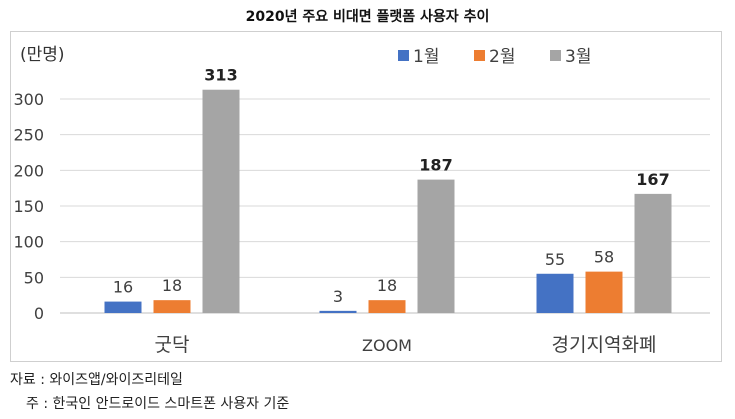 The image size is (735, 419). What do you see at coordinates (123, 287) in the screenshot?
I see `data-label-1월-굿닥: 16` at bounding box center [123, 287].